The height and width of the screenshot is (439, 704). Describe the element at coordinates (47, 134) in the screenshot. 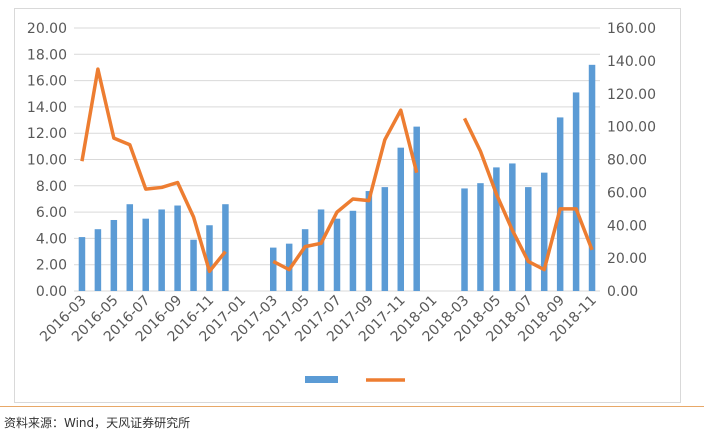

I see `left-axis-tick-label: 12.00` at that location.